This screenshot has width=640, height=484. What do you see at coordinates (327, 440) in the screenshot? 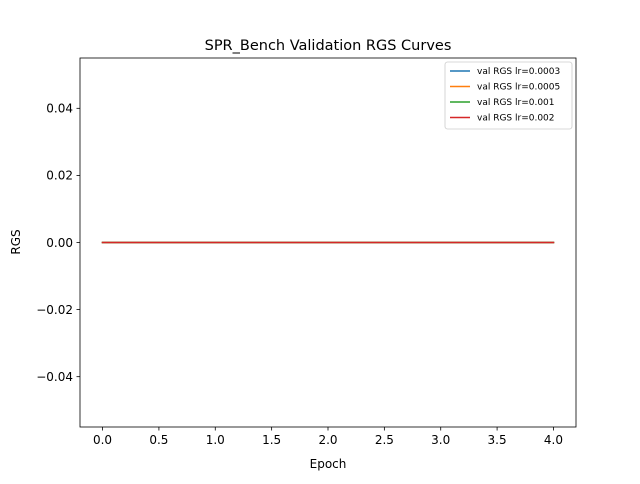
I see `x-tick-label: 2.0` at bounding box center [327, 440].